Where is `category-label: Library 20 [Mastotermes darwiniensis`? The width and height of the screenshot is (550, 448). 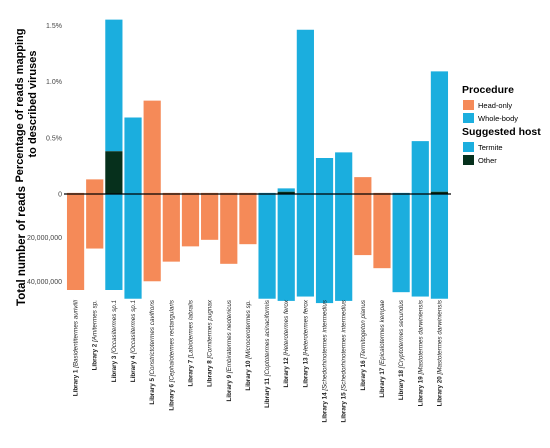
category-label: Library 20 [Mastotermes darwiniensis is located at coordinates (439, 352).